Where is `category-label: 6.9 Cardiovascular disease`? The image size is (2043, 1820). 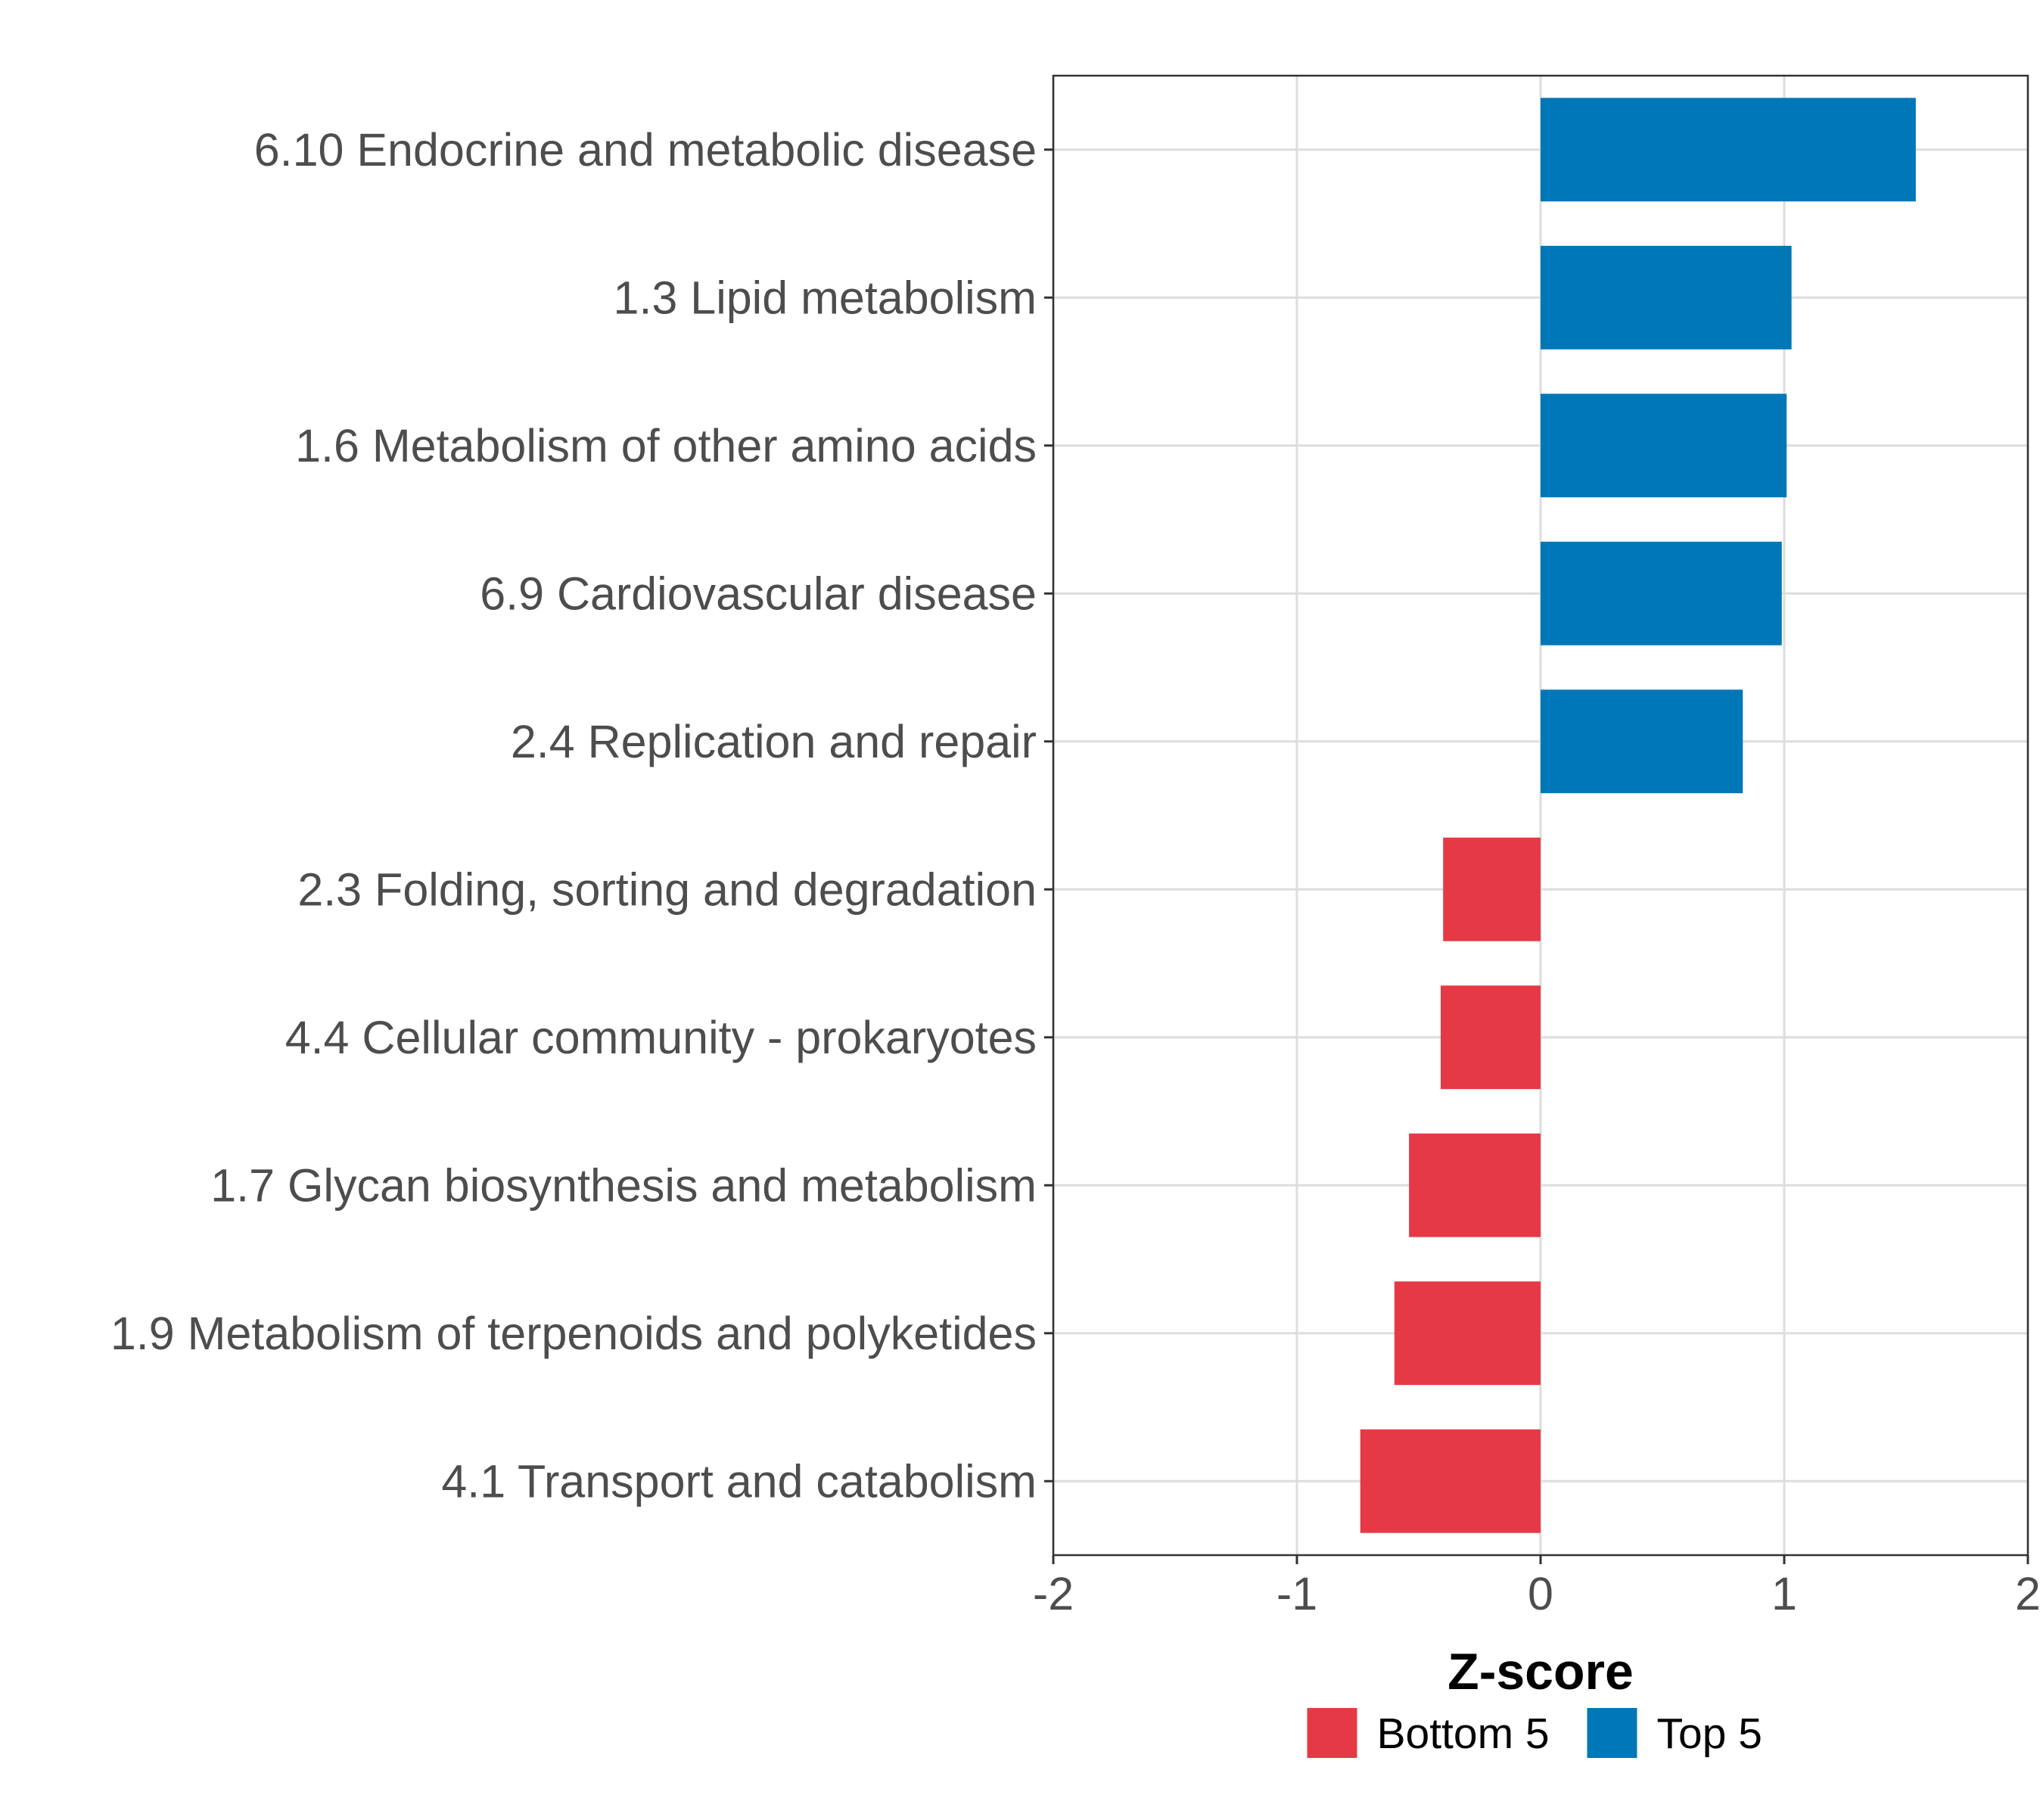 category-label: 6.9 Cardiovascular disease is located at coordinates (759, 593).